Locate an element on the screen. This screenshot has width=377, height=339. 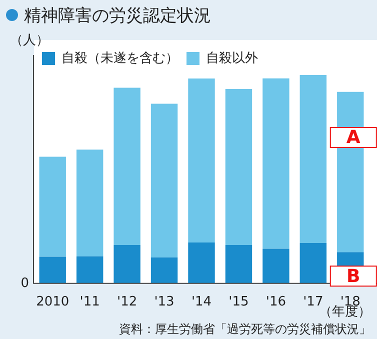
x-tick-label: 2010 is located at coordinates (53, 302).